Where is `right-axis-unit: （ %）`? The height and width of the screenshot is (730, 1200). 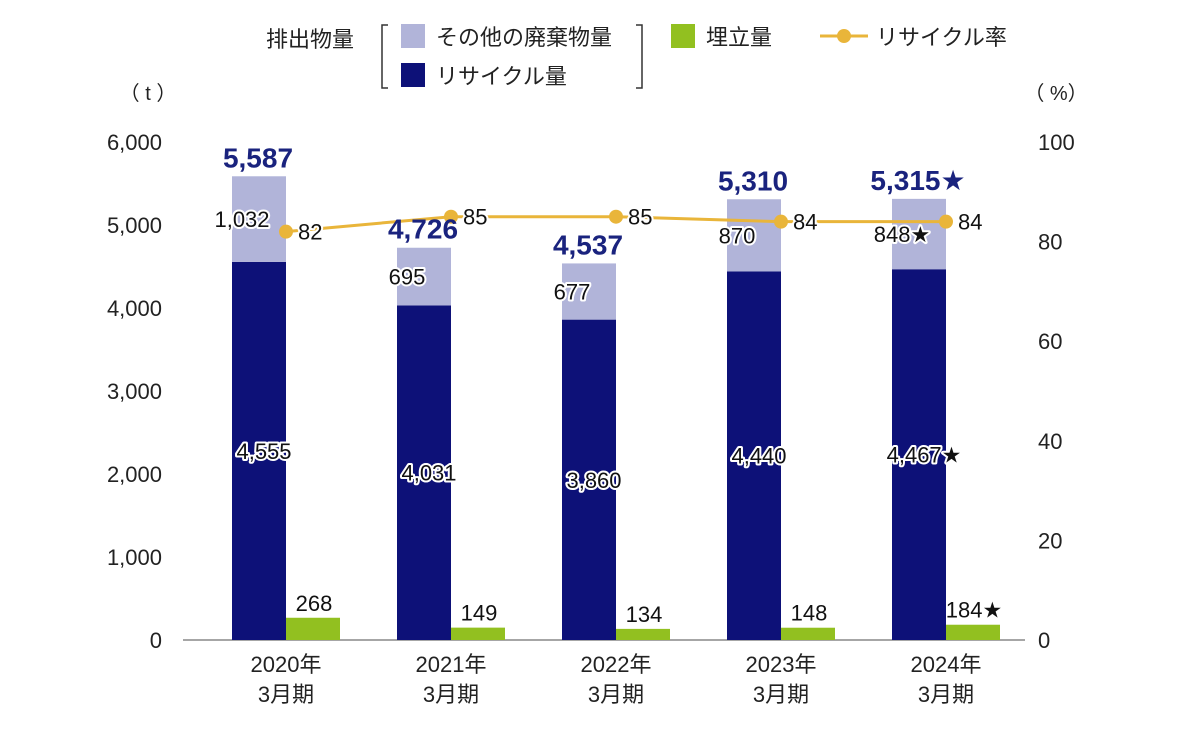 right-axis-unit: （ %） is located at coordinates (1055, 93).